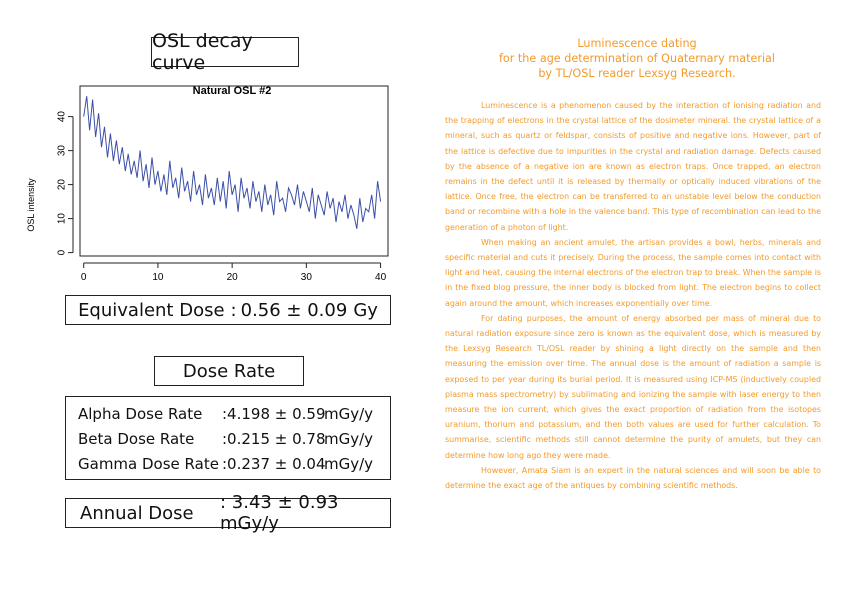 Image resolution: width=842 pixels, height=595 pixels. Describe the element at coordinates (232, 91) in the screenshot. I see `chart-title: Natural OSL #2` at that location.